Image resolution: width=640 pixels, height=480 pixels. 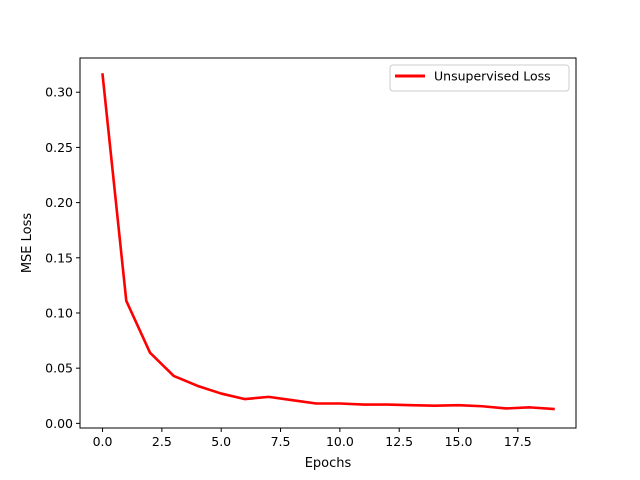 I want to click on y-axis-label: MSE Loss, so click(x=27, y=243).